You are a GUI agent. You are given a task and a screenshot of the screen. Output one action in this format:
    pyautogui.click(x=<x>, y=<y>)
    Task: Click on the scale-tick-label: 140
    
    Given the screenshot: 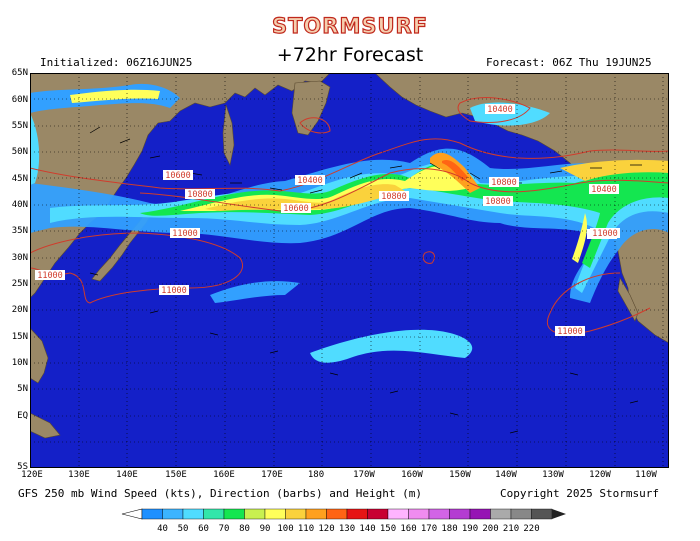 What is the action you would take?
    pyautogui.click(x=367, y=529)
    